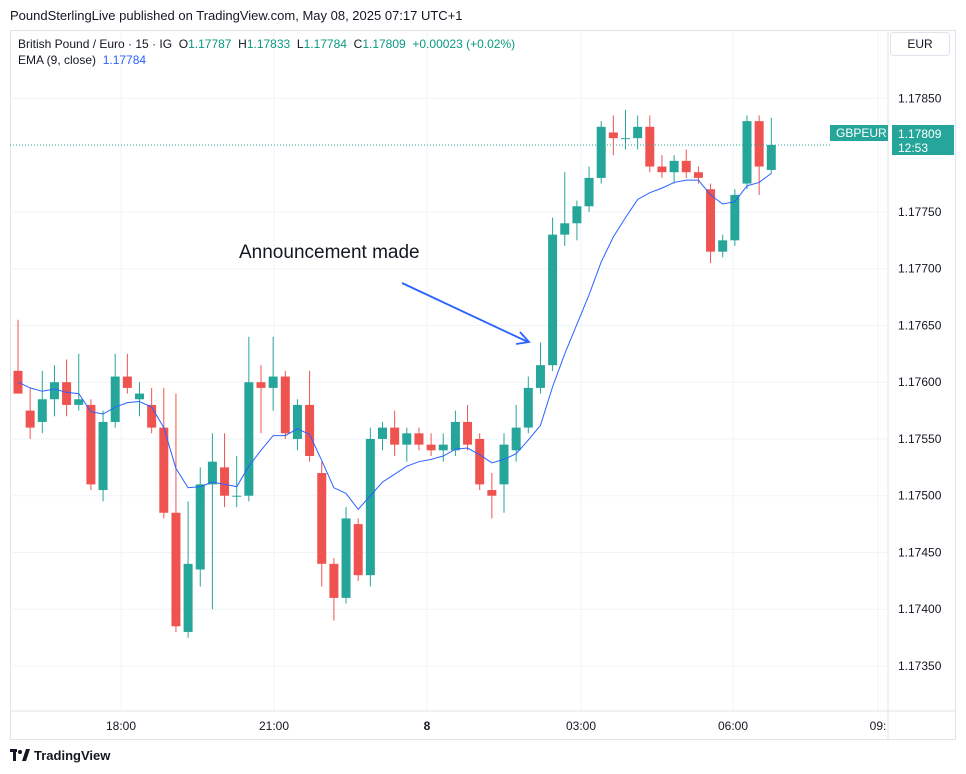  I want to click on y-tick-label: 1.17700, so click(920, 269).